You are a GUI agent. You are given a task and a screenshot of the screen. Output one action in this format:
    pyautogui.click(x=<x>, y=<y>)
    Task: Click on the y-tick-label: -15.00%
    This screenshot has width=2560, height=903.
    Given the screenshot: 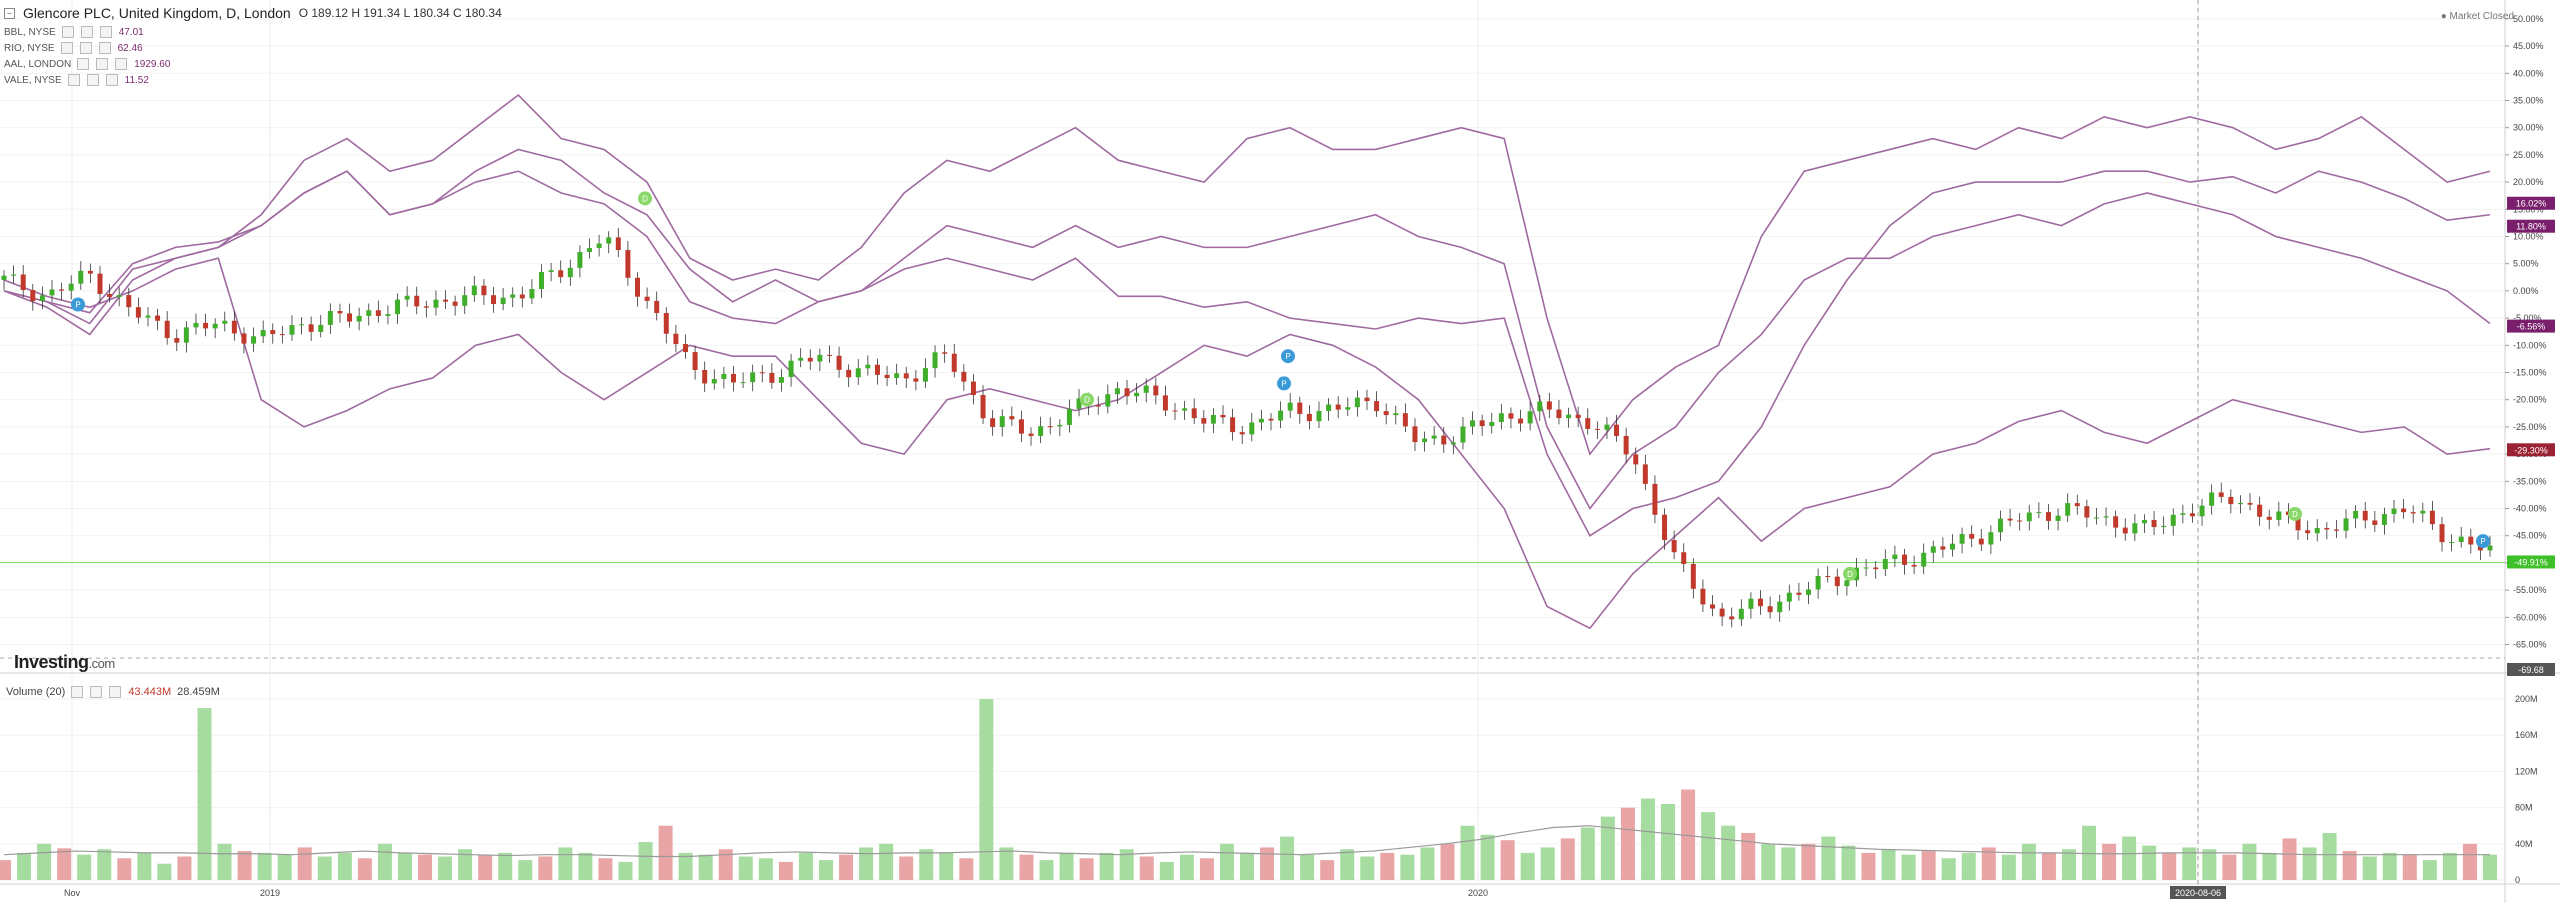 What is the action you would take?
    pyautogui.click(x=2530, y=373)
    